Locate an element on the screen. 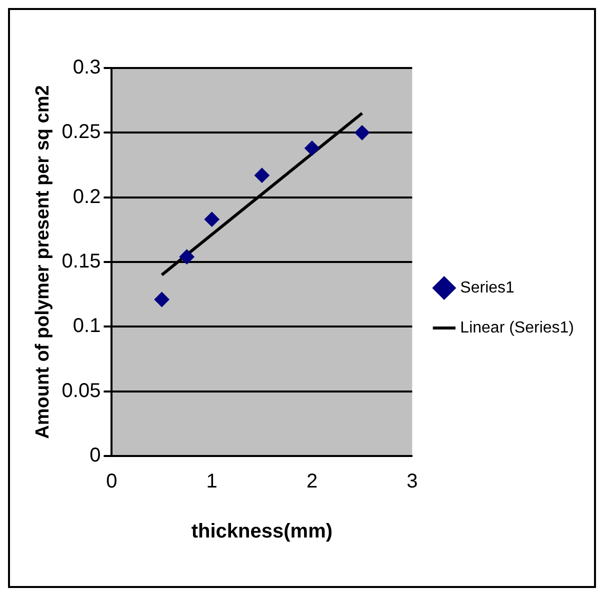  y-tick-label: 0.05 is located at coordinates (81, 391).